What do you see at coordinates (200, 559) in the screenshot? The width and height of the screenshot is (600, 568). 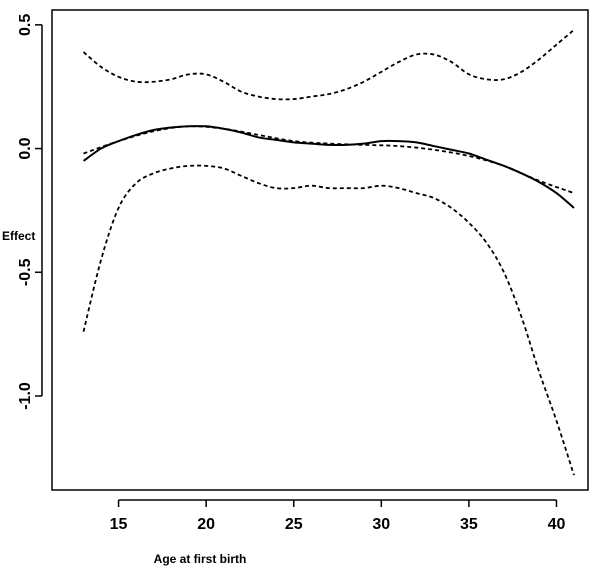 I see `x-axis-title: Age at first birth` at bounding box center [200, 559].